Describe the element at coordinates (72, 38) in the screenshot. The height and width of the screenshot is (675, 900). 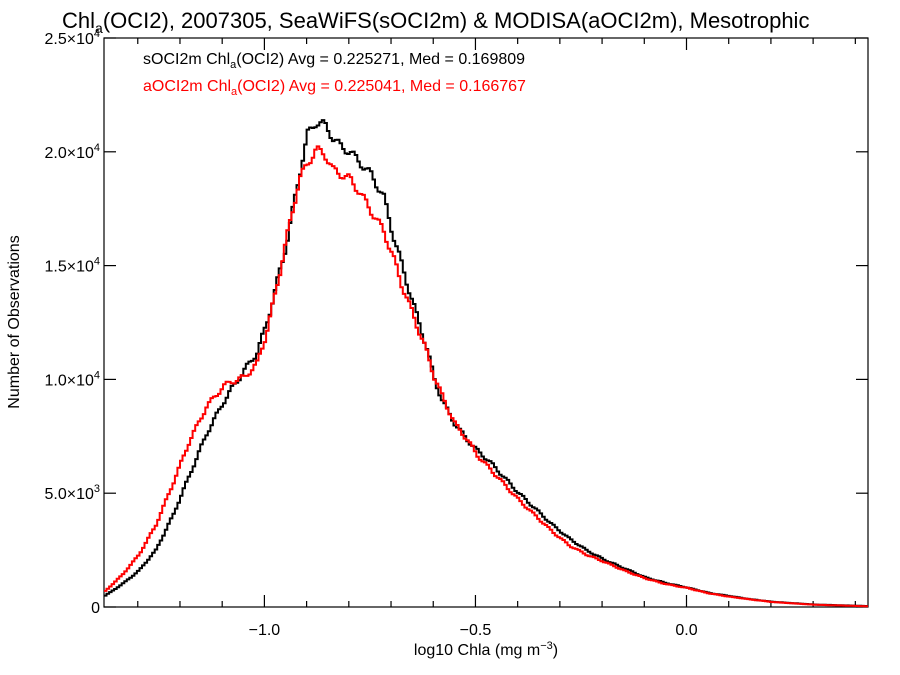
I see `y-tick-label: 2.5×10⁴` at that location.